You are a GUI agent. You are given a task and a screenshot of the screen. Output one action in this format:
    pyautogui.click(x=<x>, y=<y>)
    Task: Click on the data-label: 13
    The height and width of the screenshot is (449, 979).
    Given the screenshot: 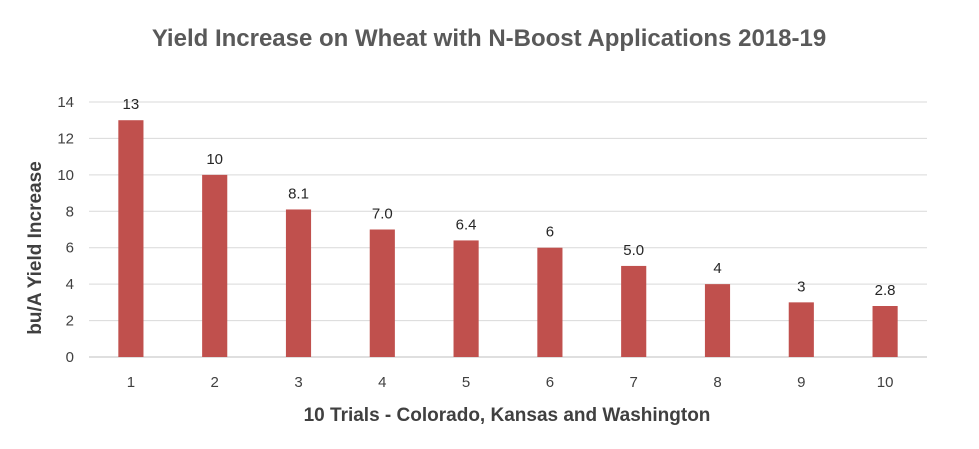 What is the action you would take?
    pyautogui.click(x=131, y=104)
    